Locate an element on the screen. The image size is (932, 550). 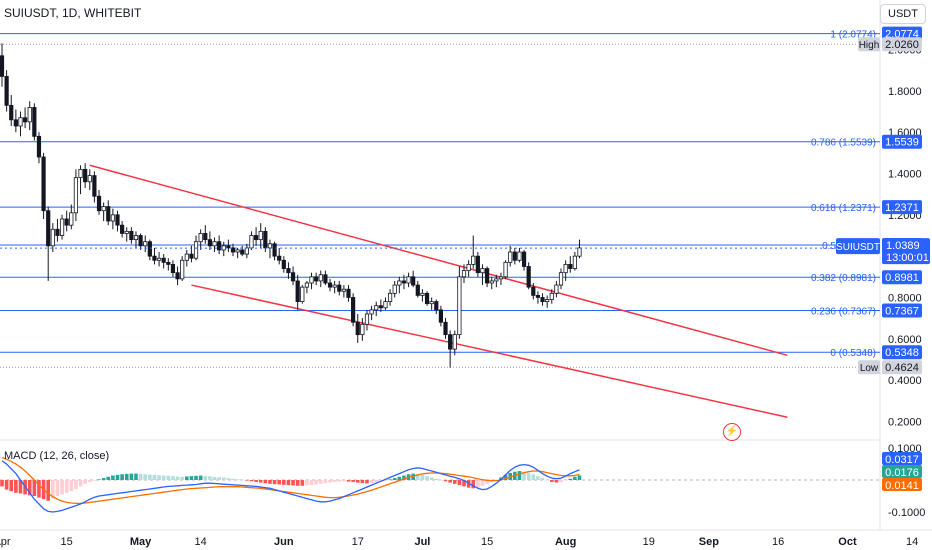
time-tick-label: May is located at coordinates (141, 542).